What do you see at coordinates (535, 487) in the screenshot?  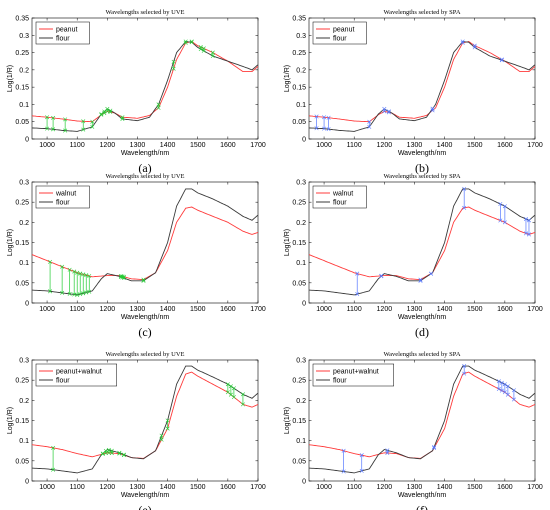 I see `x-tick-label: 1700` at bounding box center [535, 487].